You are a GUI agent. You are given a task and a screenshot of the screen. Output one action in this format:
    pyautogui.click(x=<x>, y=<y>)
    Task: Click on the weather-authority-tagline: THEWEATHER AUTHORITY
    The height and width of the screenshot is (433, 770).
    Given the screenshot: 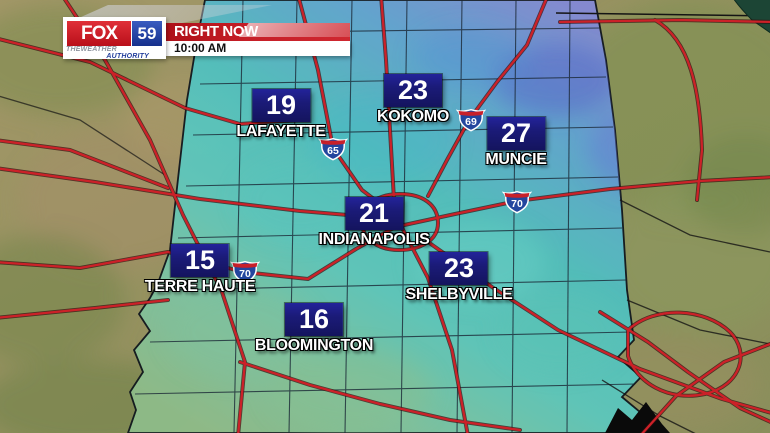 What is the action you would take?
    pyautogui.click(x=114, y=53)
    